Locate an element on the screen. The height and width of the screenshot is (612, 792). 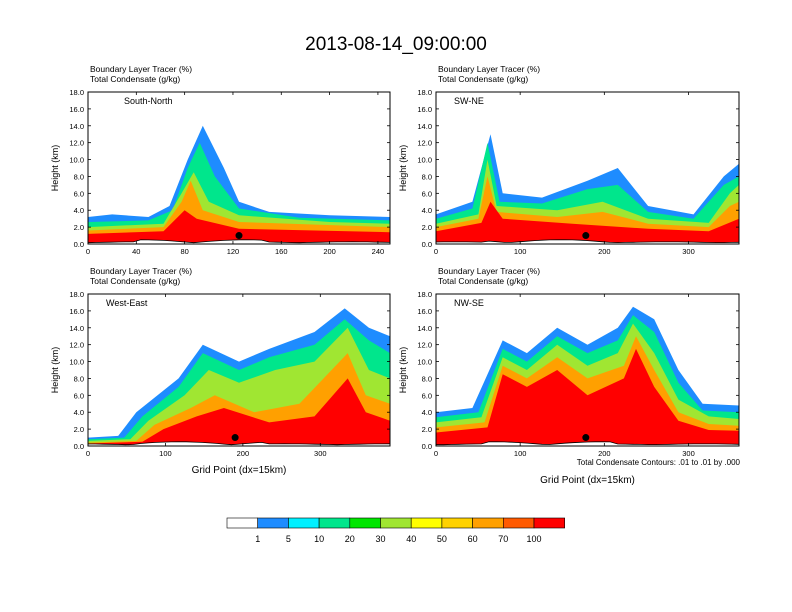
x-tick-label: 160 is located at coordinates (281, 251).